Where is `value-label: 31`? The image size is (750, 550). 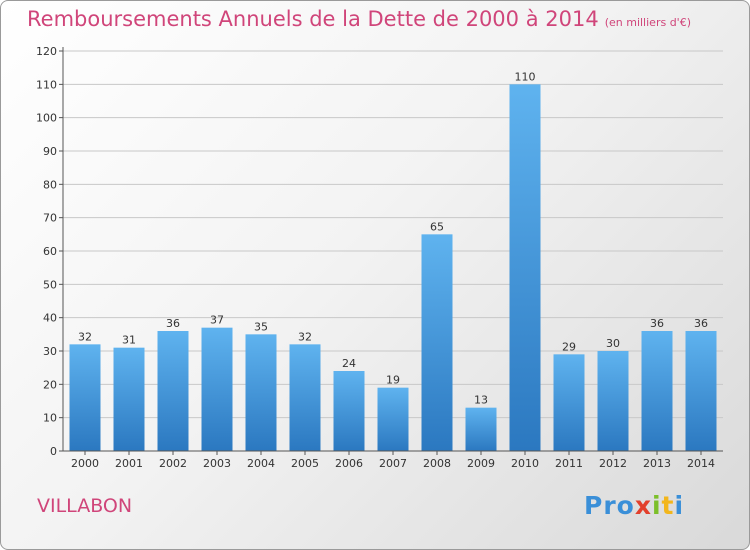
value-label: 31 is located at coordinates (129, 340).